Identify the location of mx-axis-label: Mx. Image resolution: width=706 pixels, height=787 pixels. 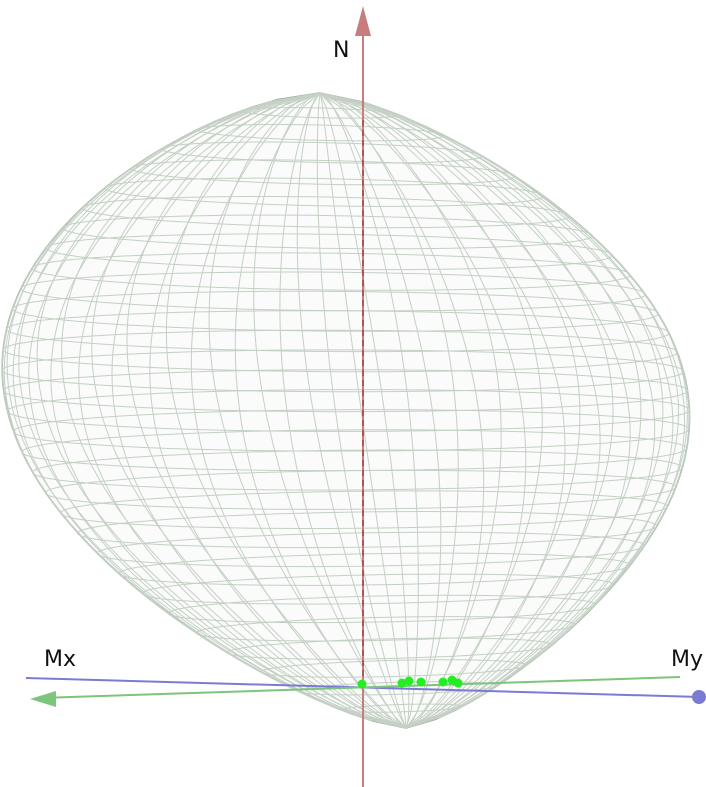
(60, 659).